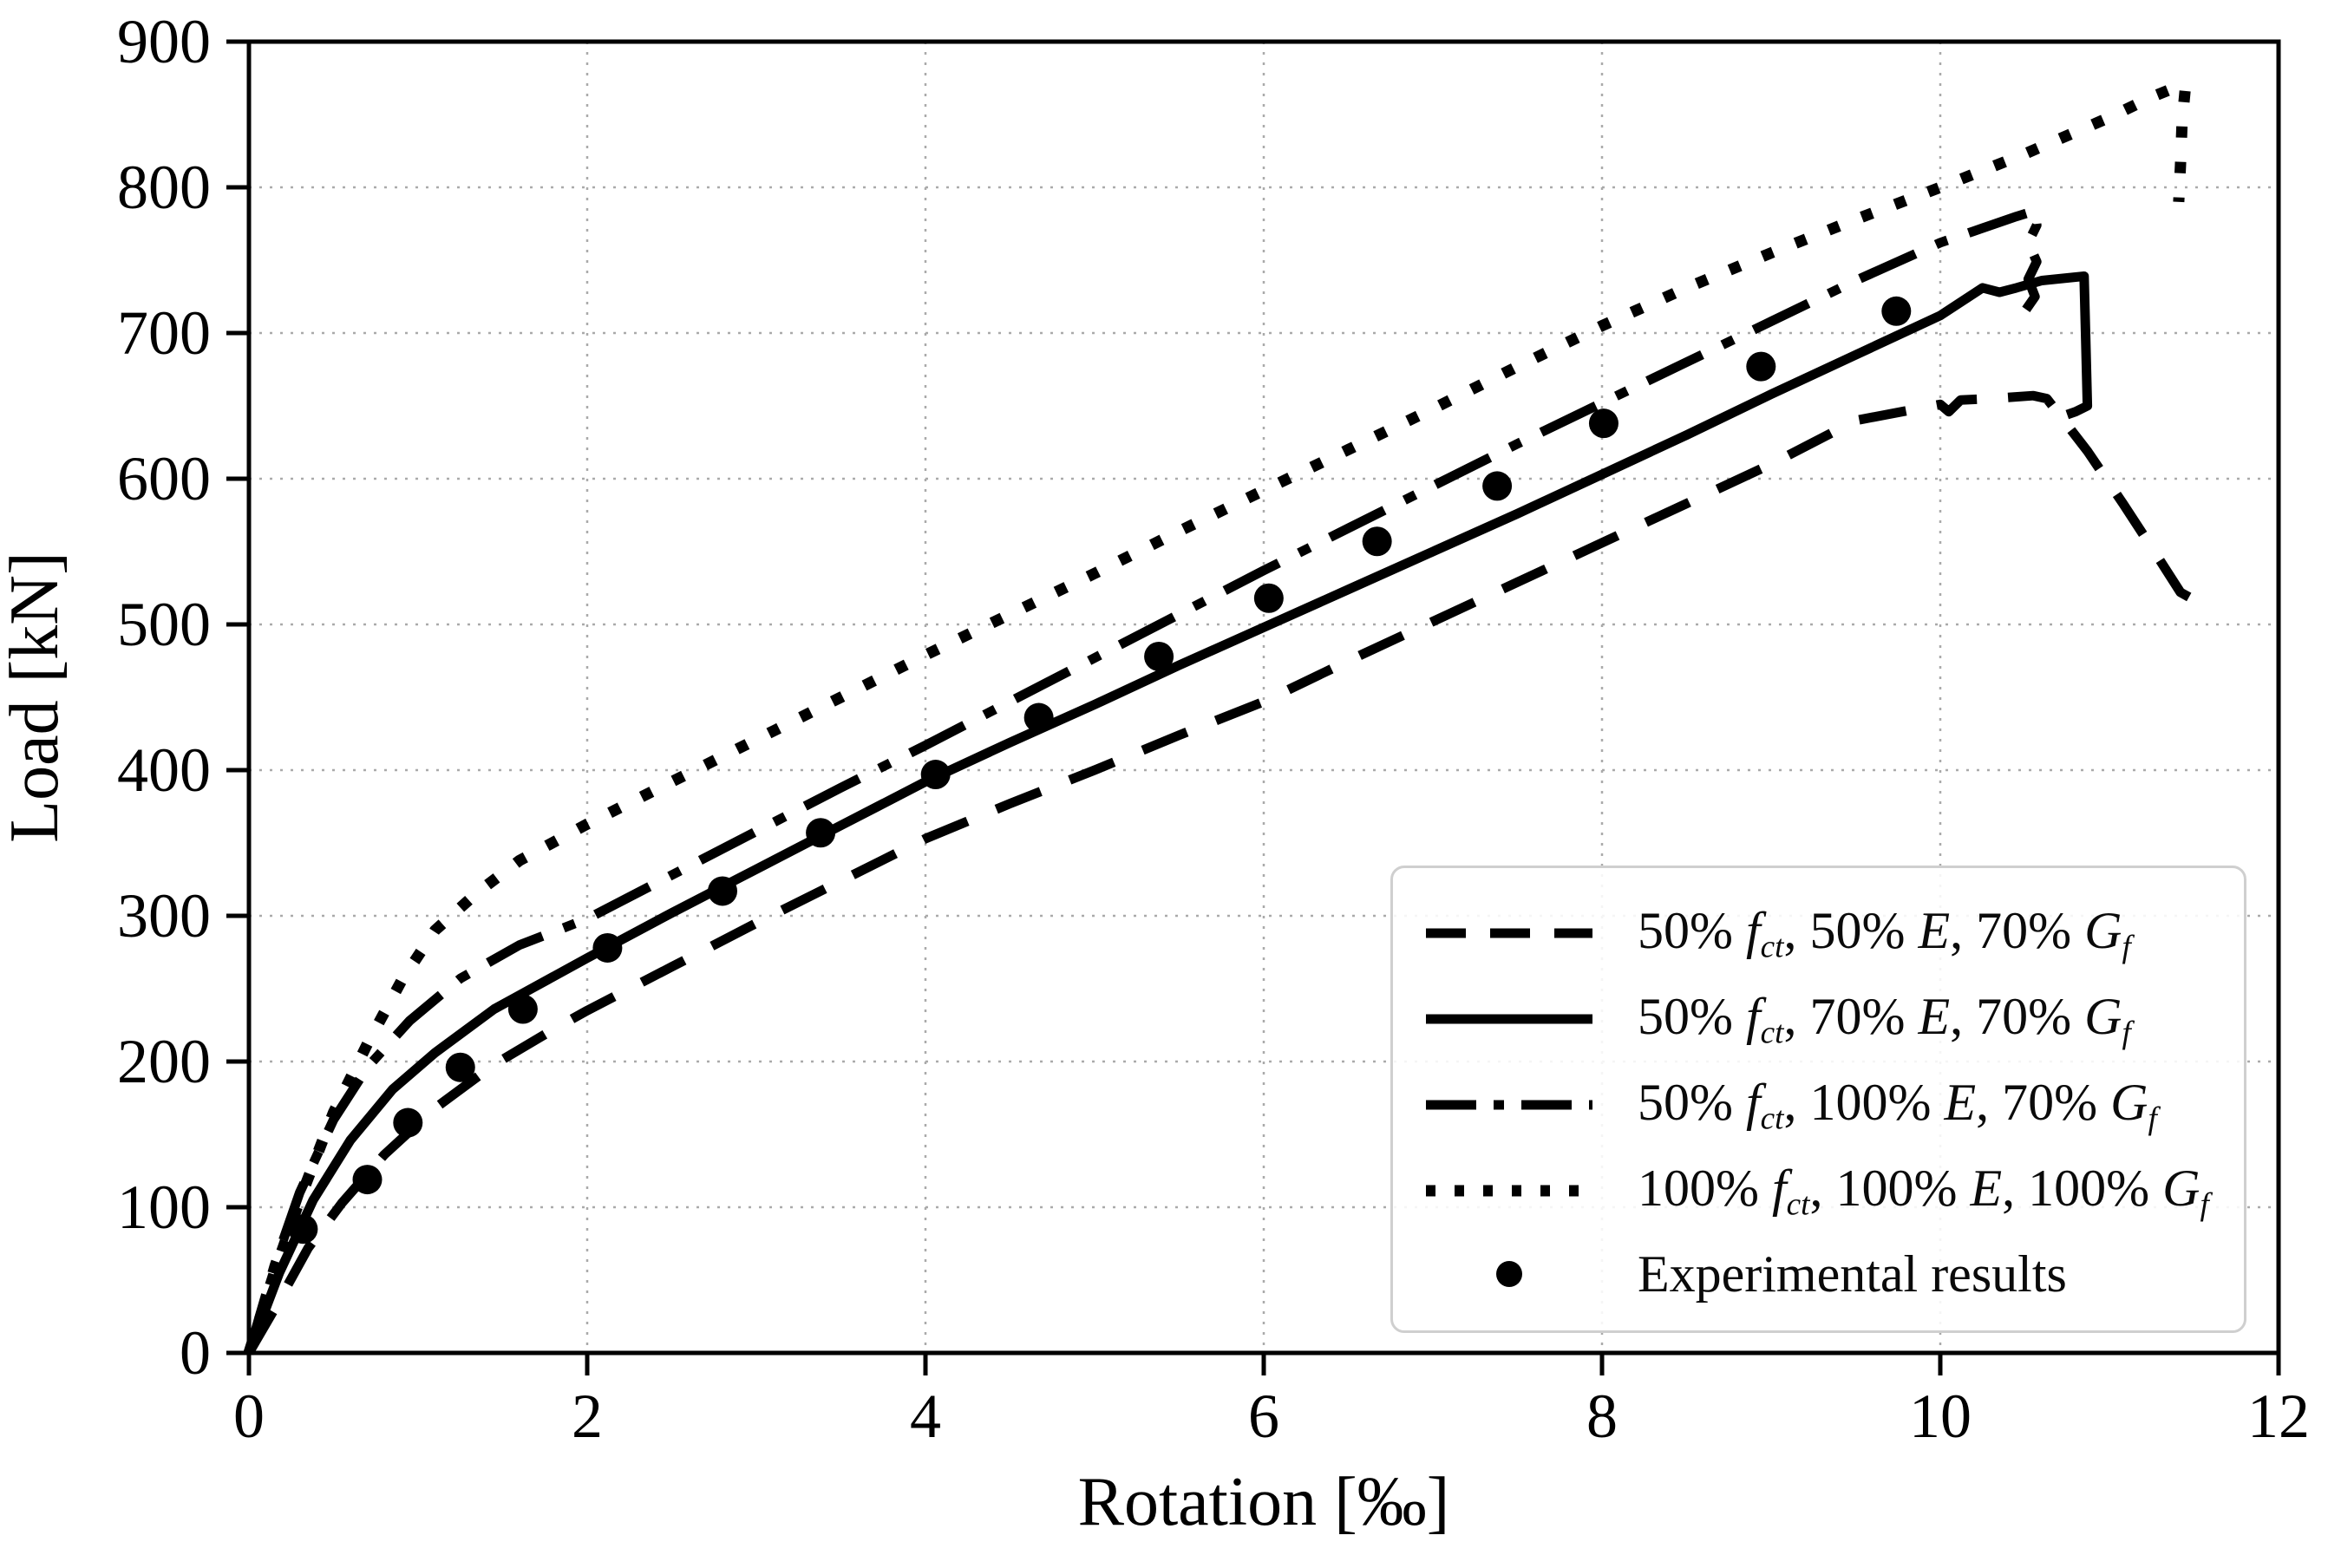  What do you see at coordinates (195, 1353) in the screenshot?
I see `y-tick-label-0: 0` at bounding box center [195, 1353].